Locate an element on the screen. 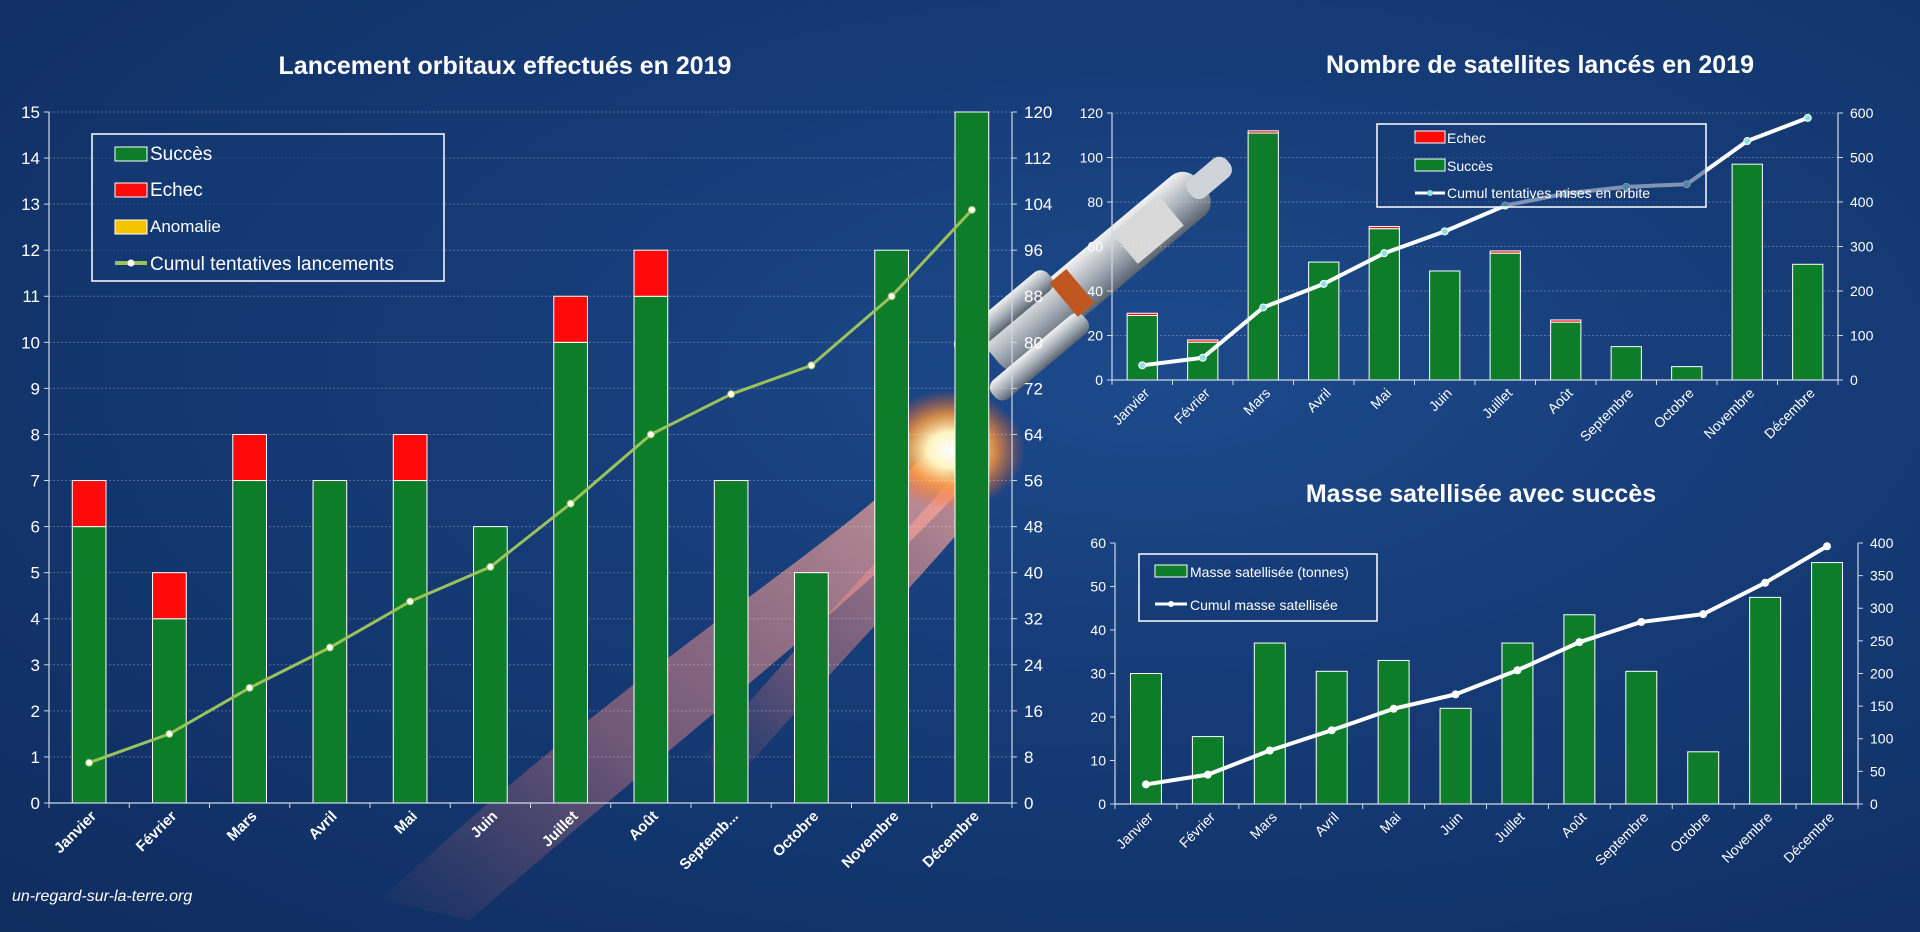  y-tick-label-right: 250 is located at coordinates (1882, 641).